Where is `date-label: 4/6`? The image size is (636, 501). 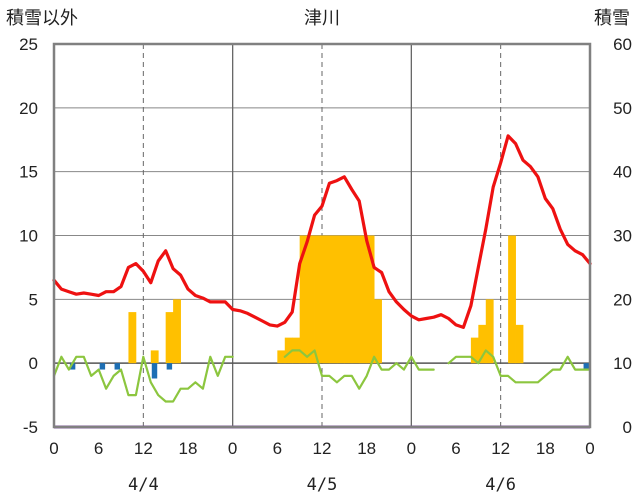 date-label: 4/6 is located at coordinates (500, 485).